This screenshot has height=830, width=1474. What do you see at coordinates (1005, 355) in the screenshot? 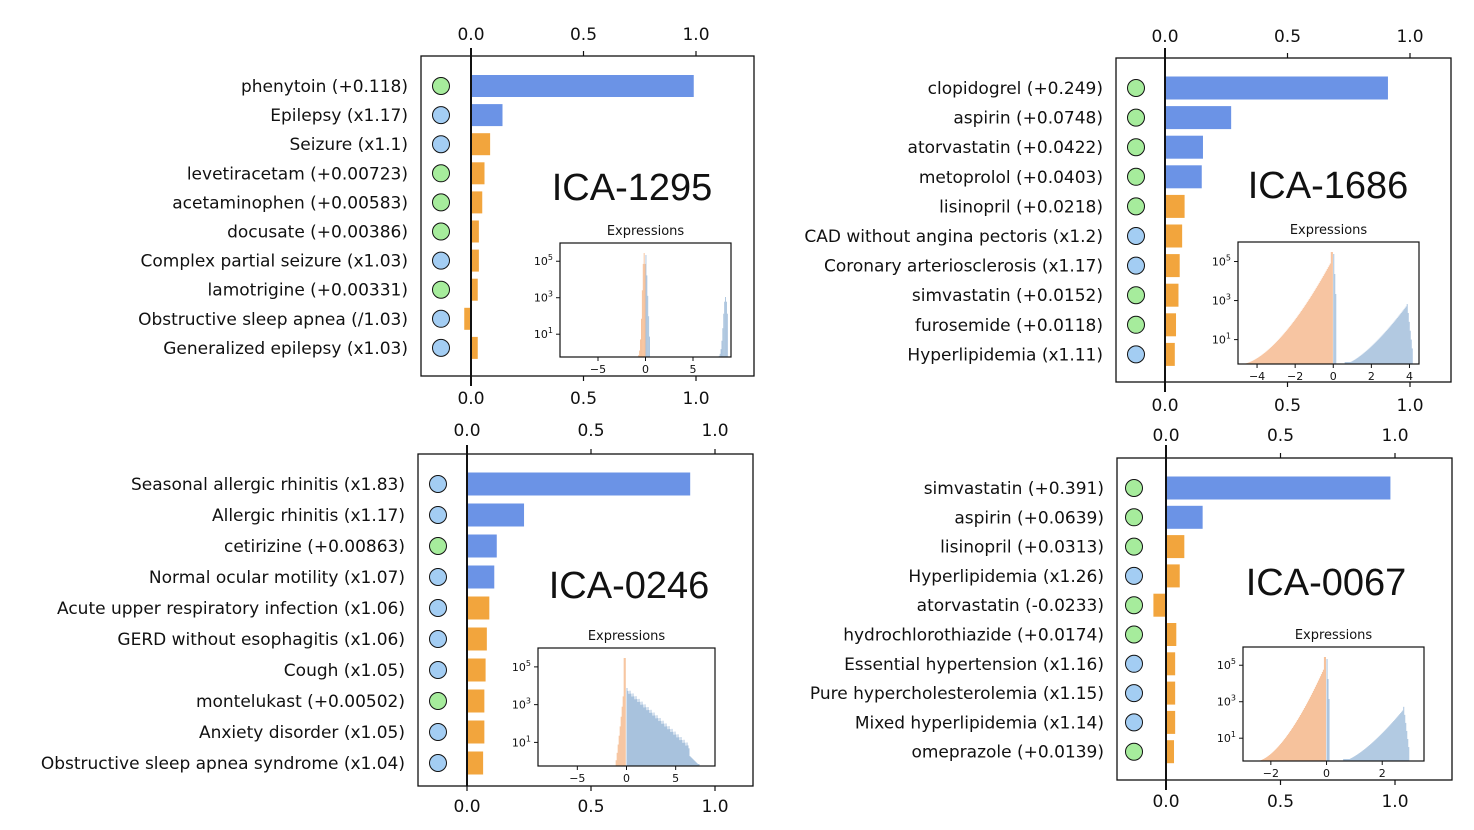
I see `category-label: Hyperlipidemia (x1.11)` at bounding box center [1005, 355].